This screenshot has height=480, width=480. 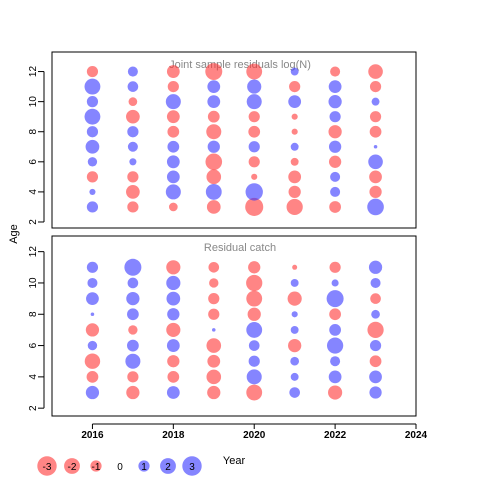 I want to click on panel-title: Residual catch, so click(x=240, y=248).